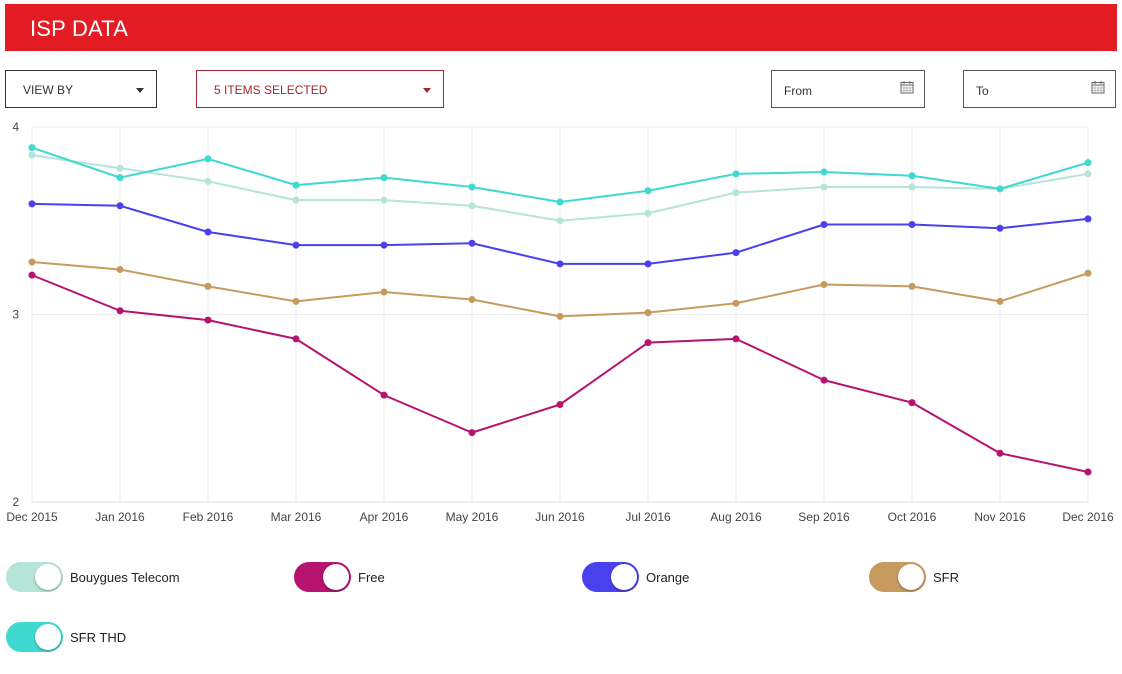 This screenshot has width=1122, height=674. Describe the element at coordinates (296, 517) in the screenshot. I see `x-tick-label: Mar 2016` at that location.